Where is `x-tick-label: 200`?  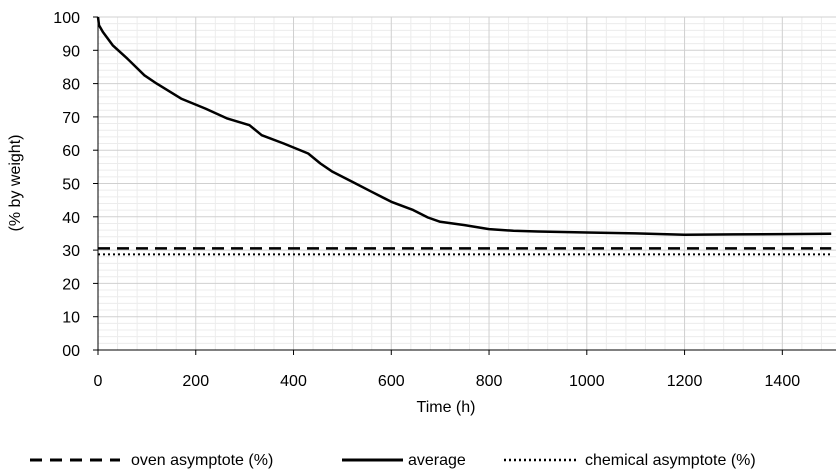 x-tick-label: 200 is located at coordinates (195, 381).